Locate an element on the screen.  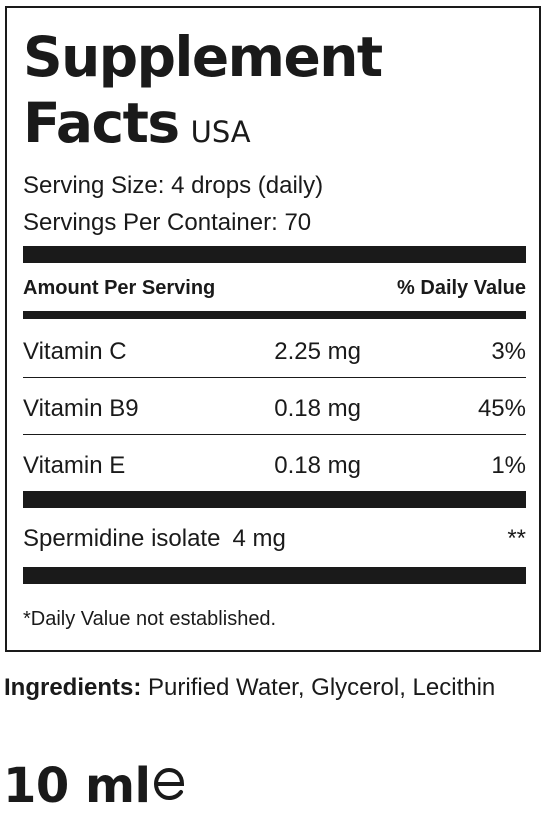
net-volume: 10 ml is located at coordinates (94, 786).